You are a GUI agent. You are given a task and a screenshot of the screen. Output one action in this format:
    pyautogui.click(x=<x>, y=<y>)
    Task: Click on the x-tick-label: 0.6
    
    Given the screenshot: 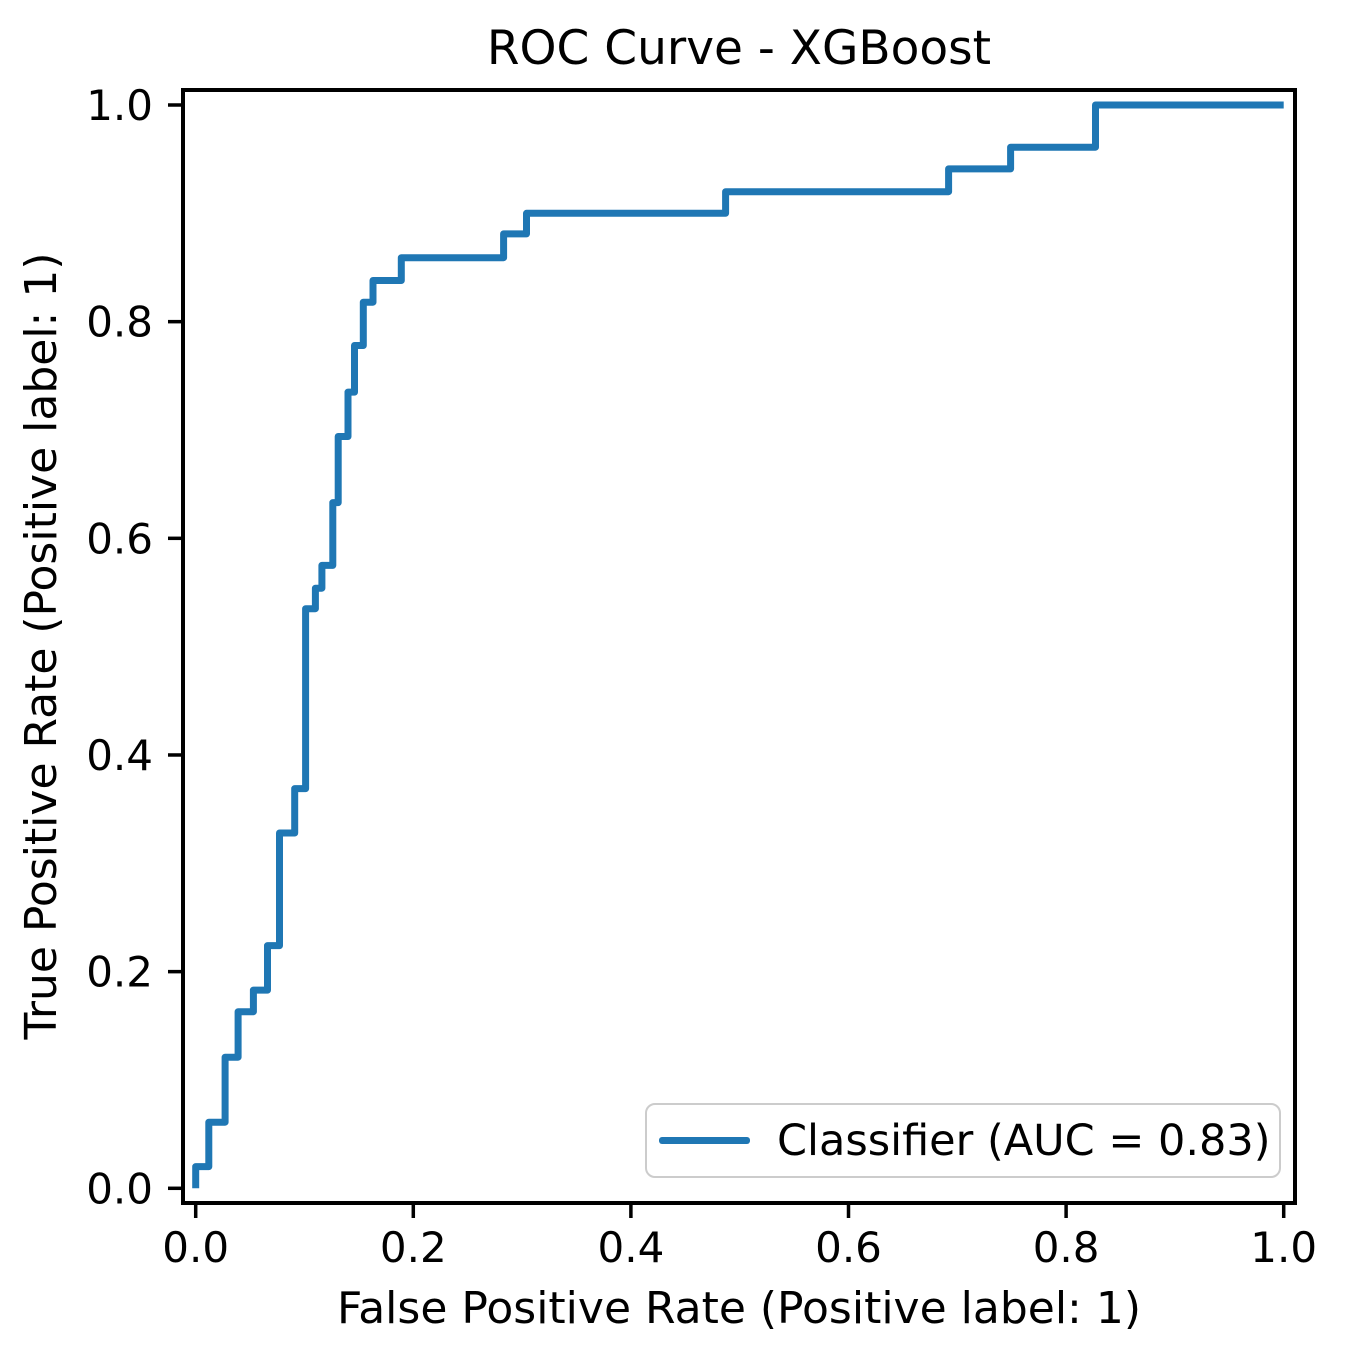 What is the action you would take?
    pyautogui.click(x=848, y=1247)
    